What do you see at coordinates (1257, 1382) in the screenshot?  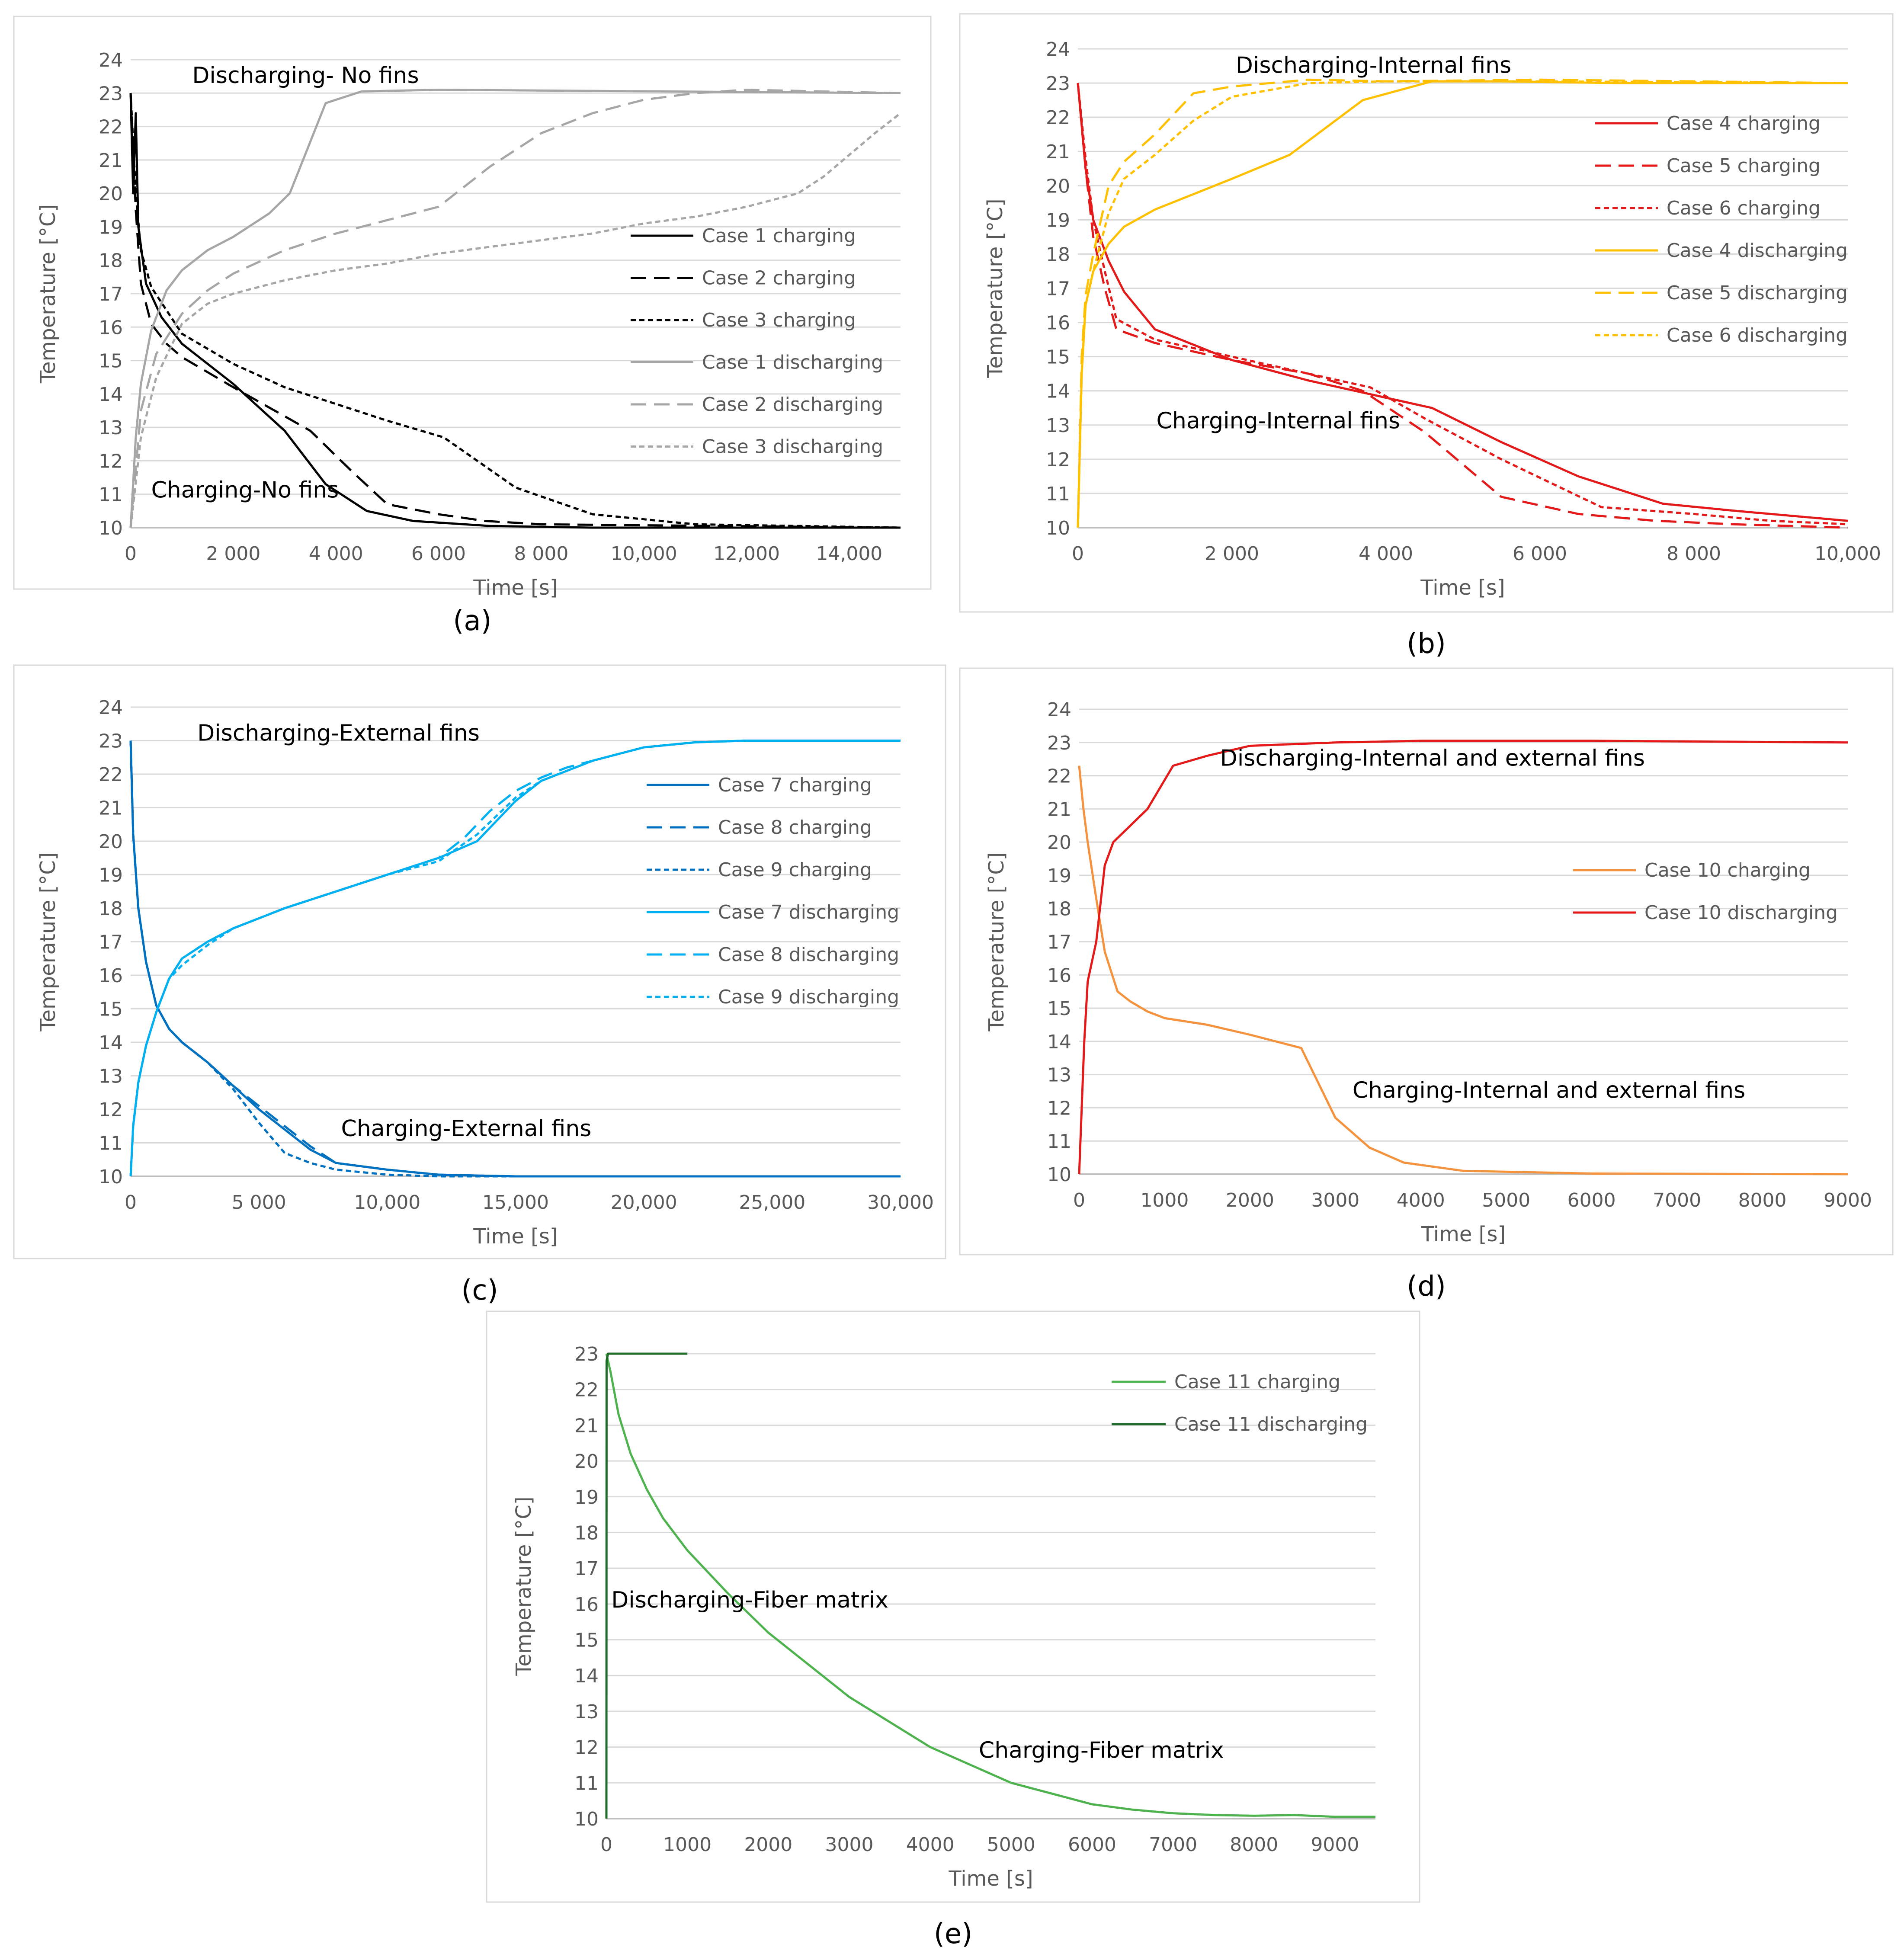 I see `legend-label: Case 11 charging` at bounding box center [1257, 1382].